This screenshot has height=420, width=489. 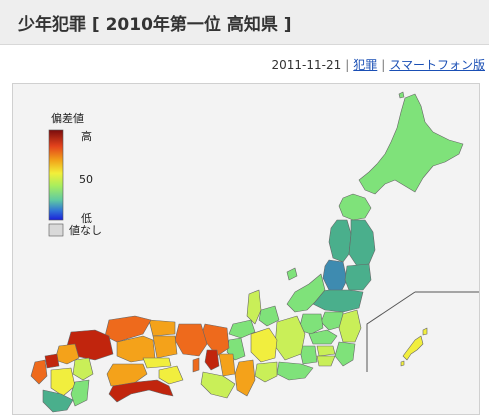 What do you see at coordinates (350, 326) in the screenshot?
I see `prefecture-ibaraki` at bounding box center [350, 326].